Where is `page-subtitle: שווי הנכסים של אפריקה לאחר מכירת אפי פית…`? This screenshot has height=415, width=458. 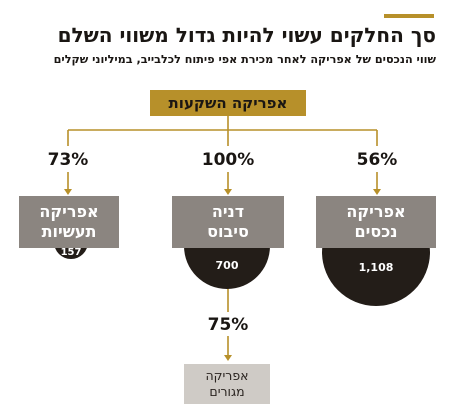 page-subtitle: שווי הנכסים של אפריקה לאחר מכירת אפי פית… is located at coordinates (244, 59).